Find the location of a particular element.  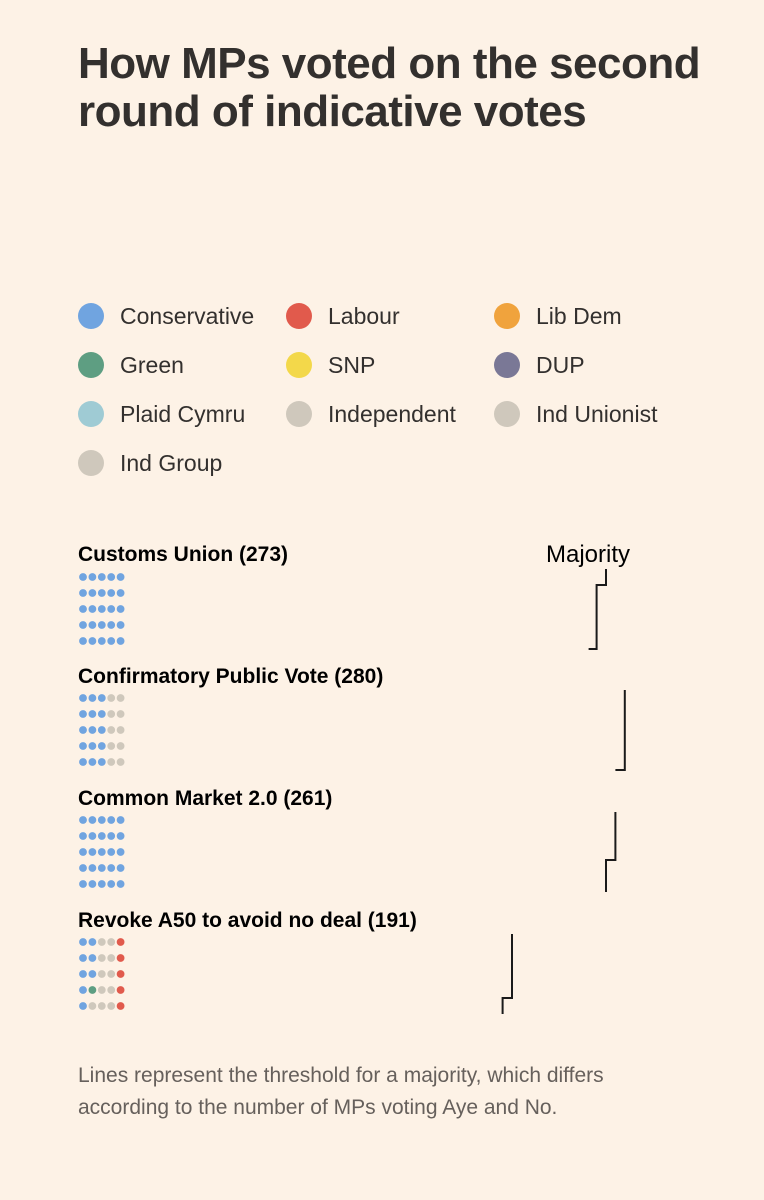

legend-item-conservative: Conservative is located at coordinates (166, 316).